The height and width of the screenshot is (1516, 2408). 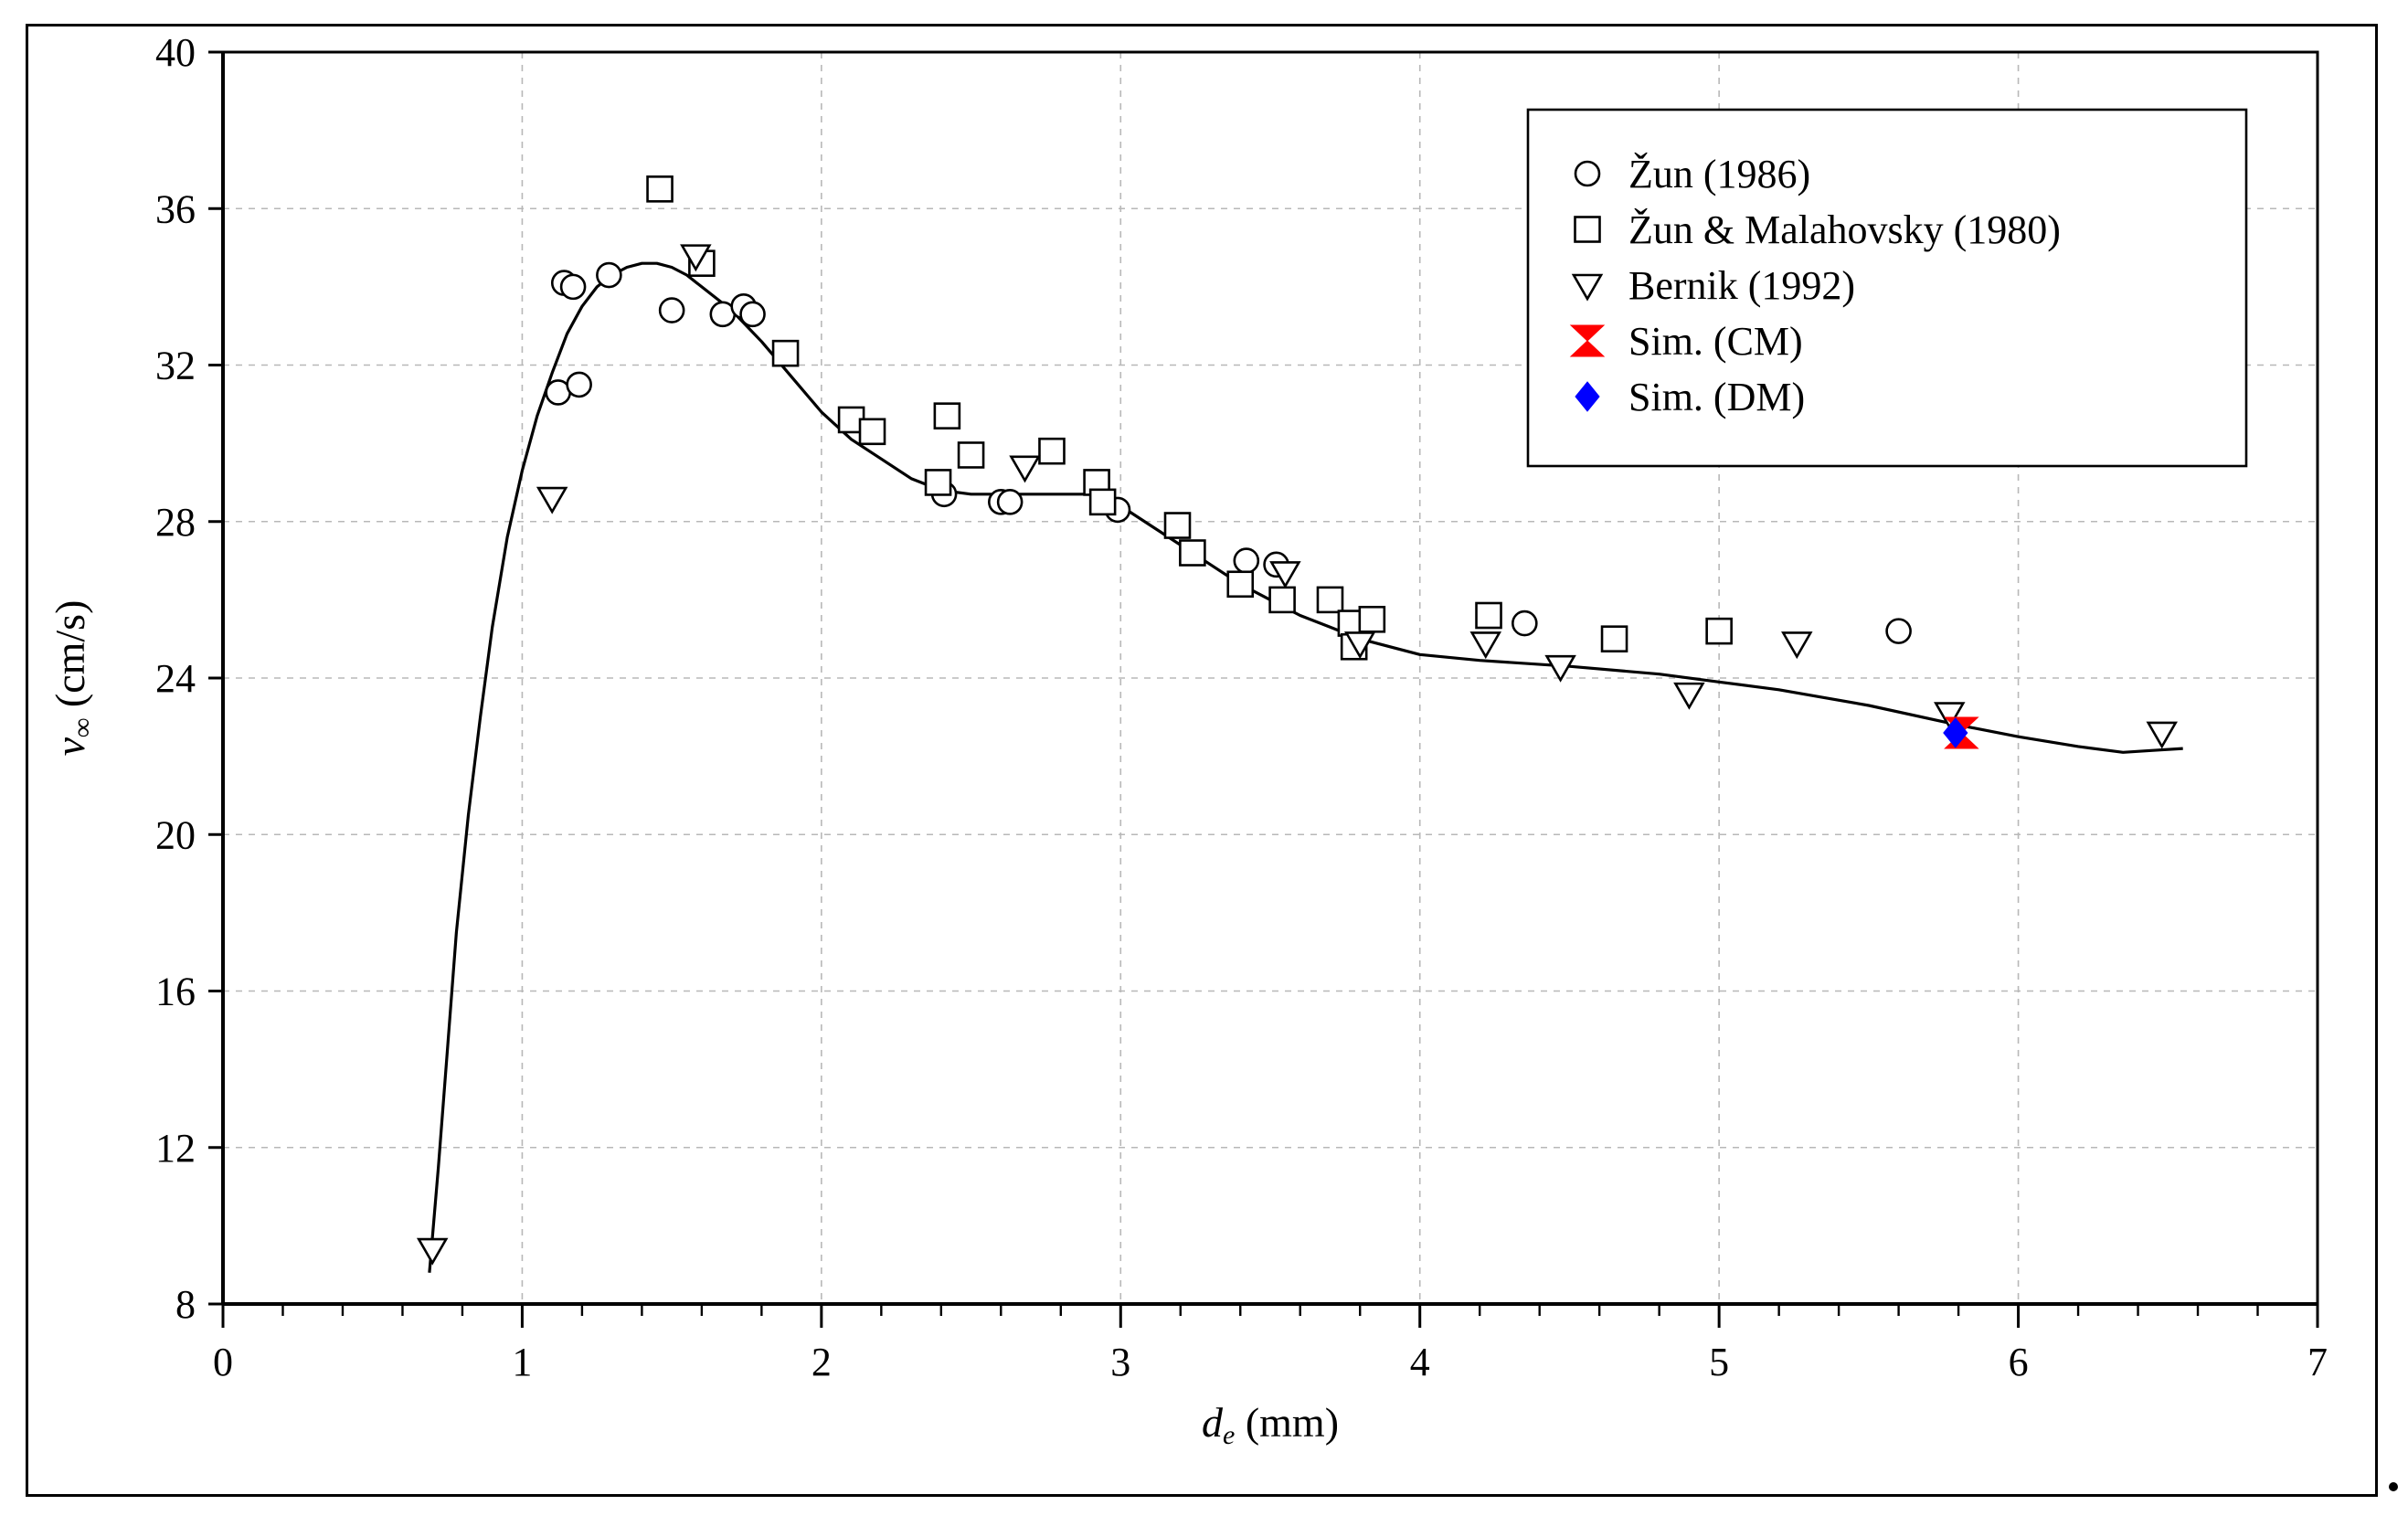 I want to click on x-tick-label: 4, so click(x=1420, y=1362).